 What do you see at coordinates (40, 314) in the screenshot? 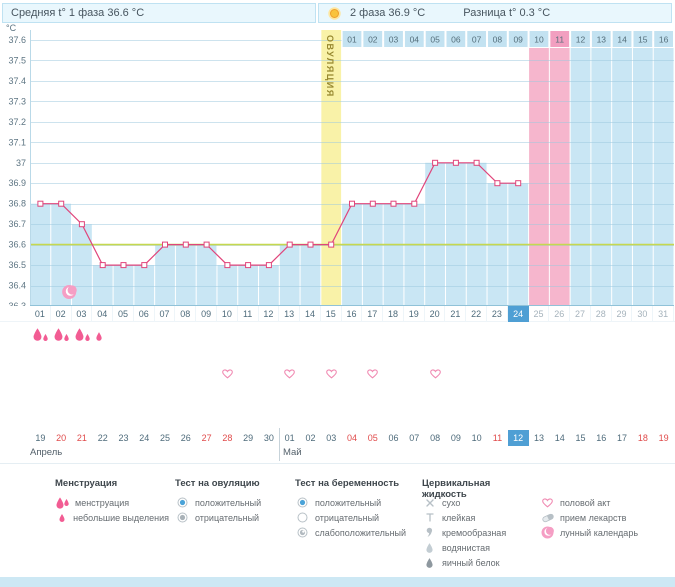
I see `cycle-day-cell: 01` at bounding box center [40, 314].